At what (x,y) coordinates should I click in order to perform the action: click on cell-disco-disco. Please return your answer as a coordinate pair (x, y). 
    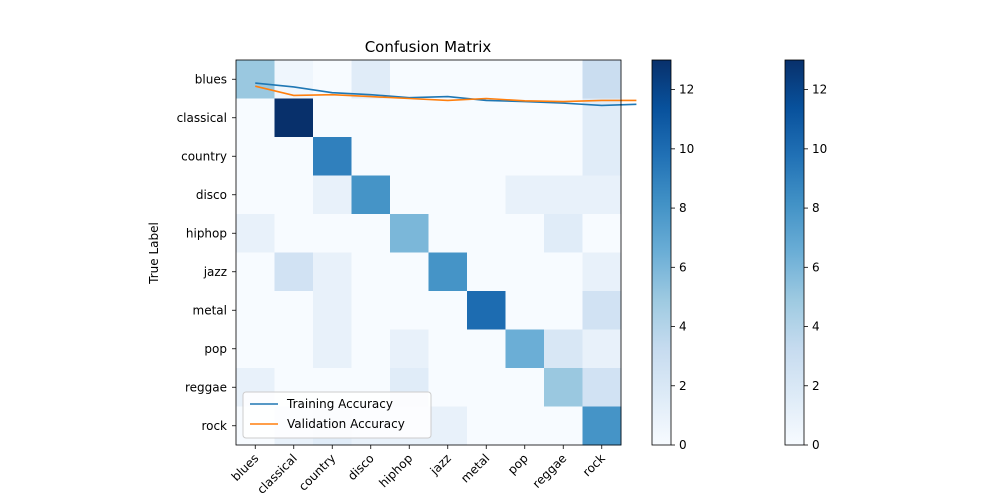
    Looking at the image, I should click on (371, 195).